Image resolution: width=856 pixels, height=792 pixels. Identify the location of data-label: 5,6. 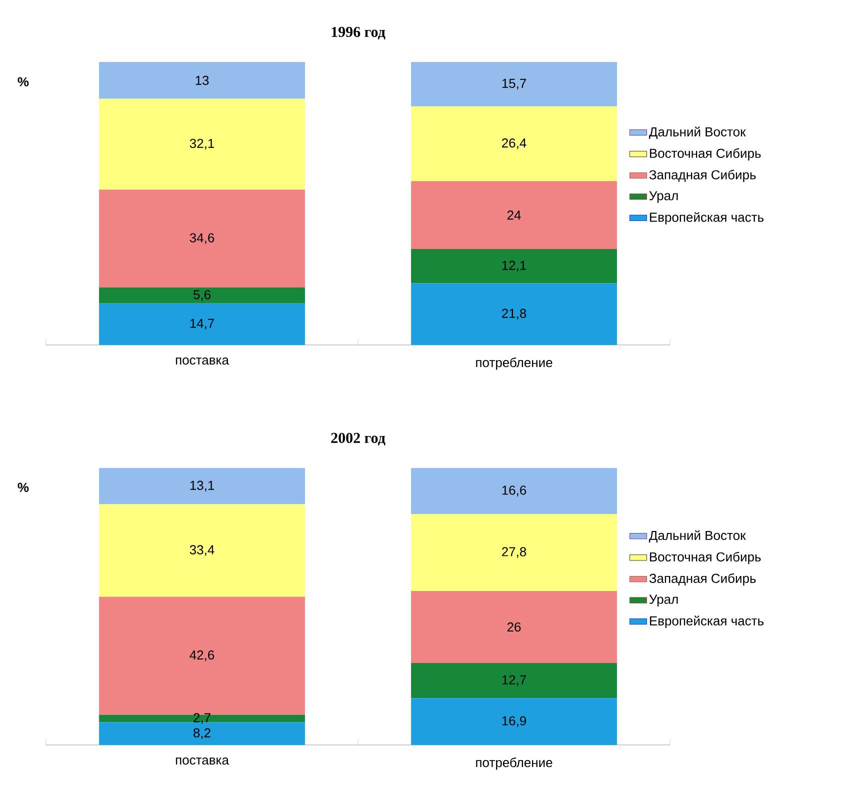
(201, 295).